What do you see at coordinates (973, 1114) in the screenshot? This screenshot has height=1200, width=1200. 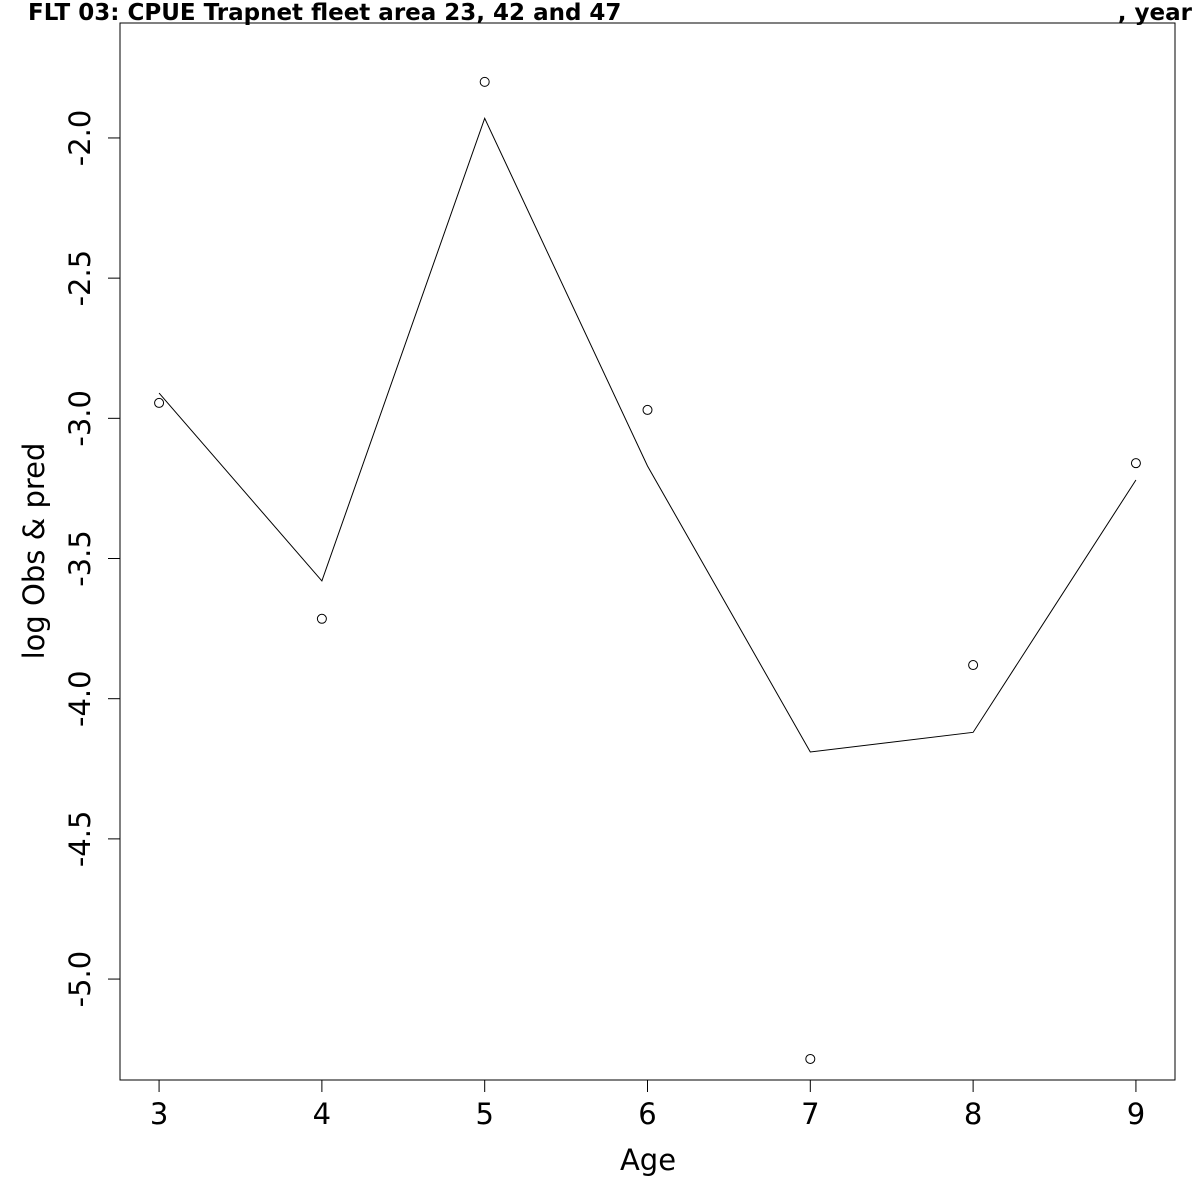 I see `x-tick-label: 8` at bounding box center [973, 1114].